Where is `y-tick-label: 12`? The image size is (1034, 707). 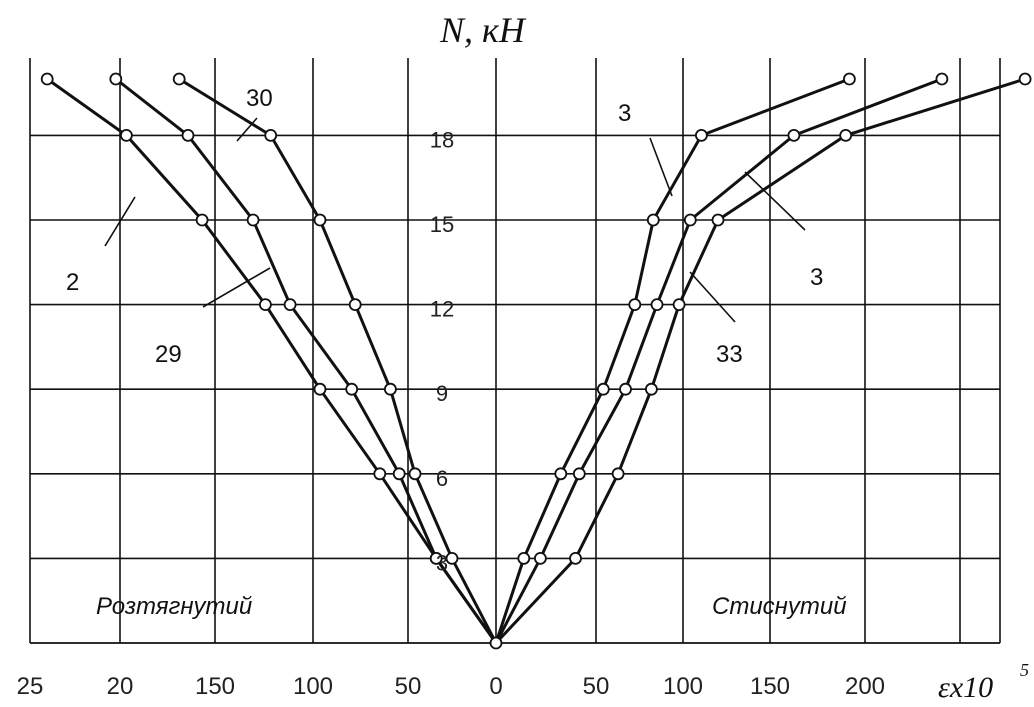
y-tick-label: 12 is located at coordinates (442, 309).